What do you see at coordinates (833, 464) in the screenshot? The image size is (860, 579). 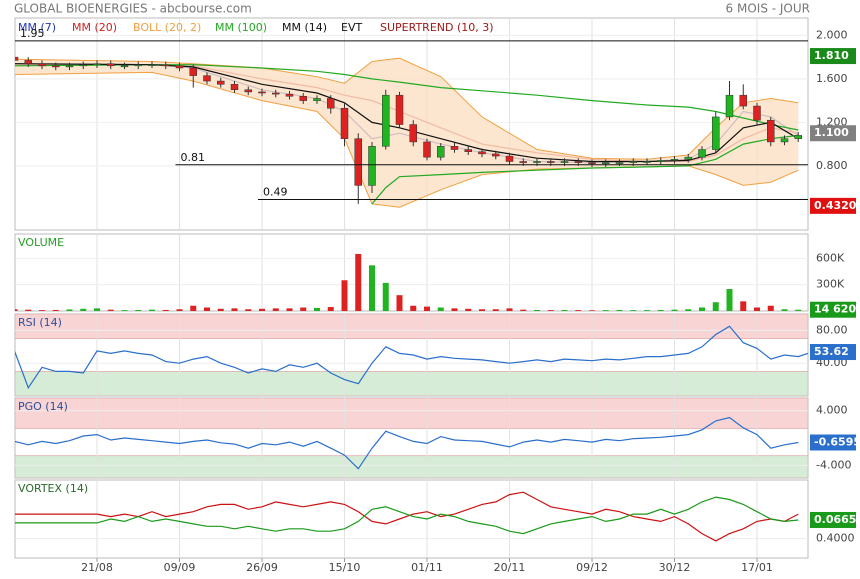 I see `y-tick-label: -4.000` at bounding box center [833, 464].